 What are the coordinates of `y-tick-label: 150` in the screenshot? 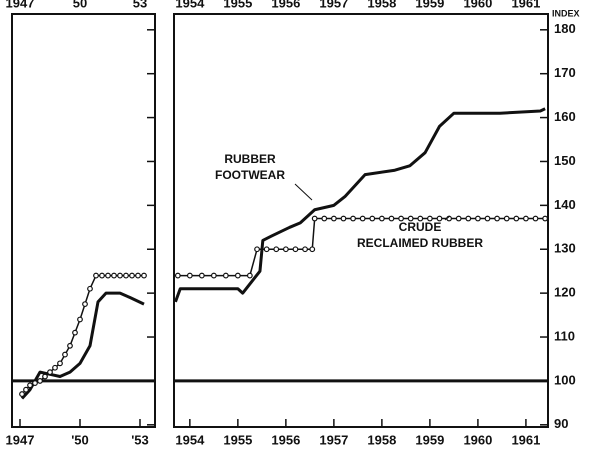 It's located at (565, 160).